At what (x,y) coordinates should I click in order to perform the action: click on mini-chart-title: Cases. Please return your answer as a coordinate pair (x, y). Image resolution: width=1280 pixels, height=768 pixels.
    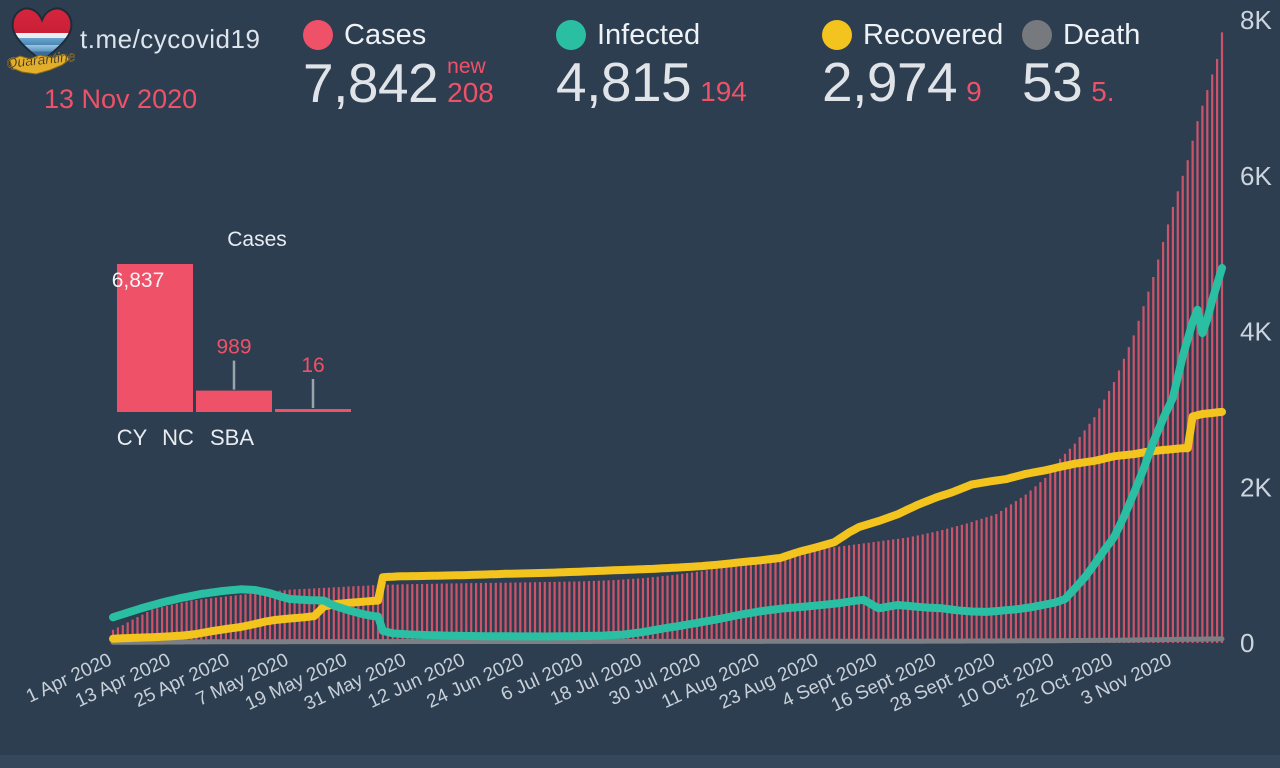
    Looking at the image, I should click on (257, 239).